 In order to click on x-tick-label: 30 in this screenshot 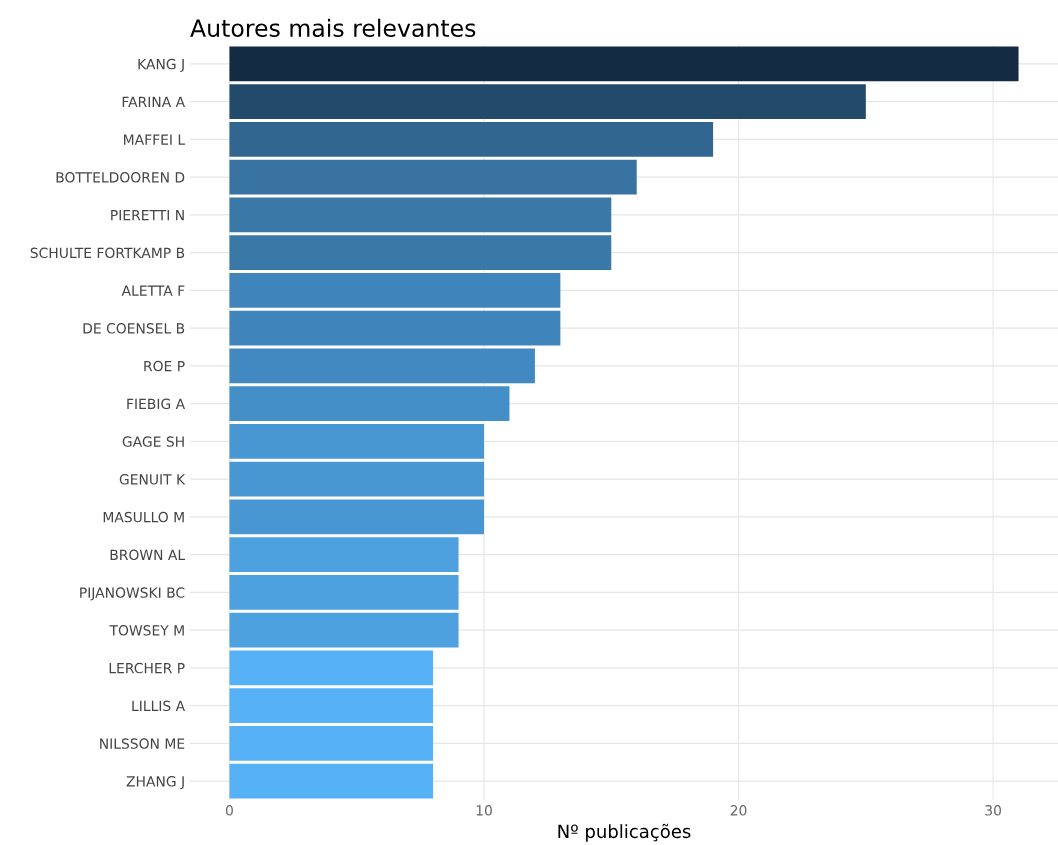, I will do `click(993, 810)`.